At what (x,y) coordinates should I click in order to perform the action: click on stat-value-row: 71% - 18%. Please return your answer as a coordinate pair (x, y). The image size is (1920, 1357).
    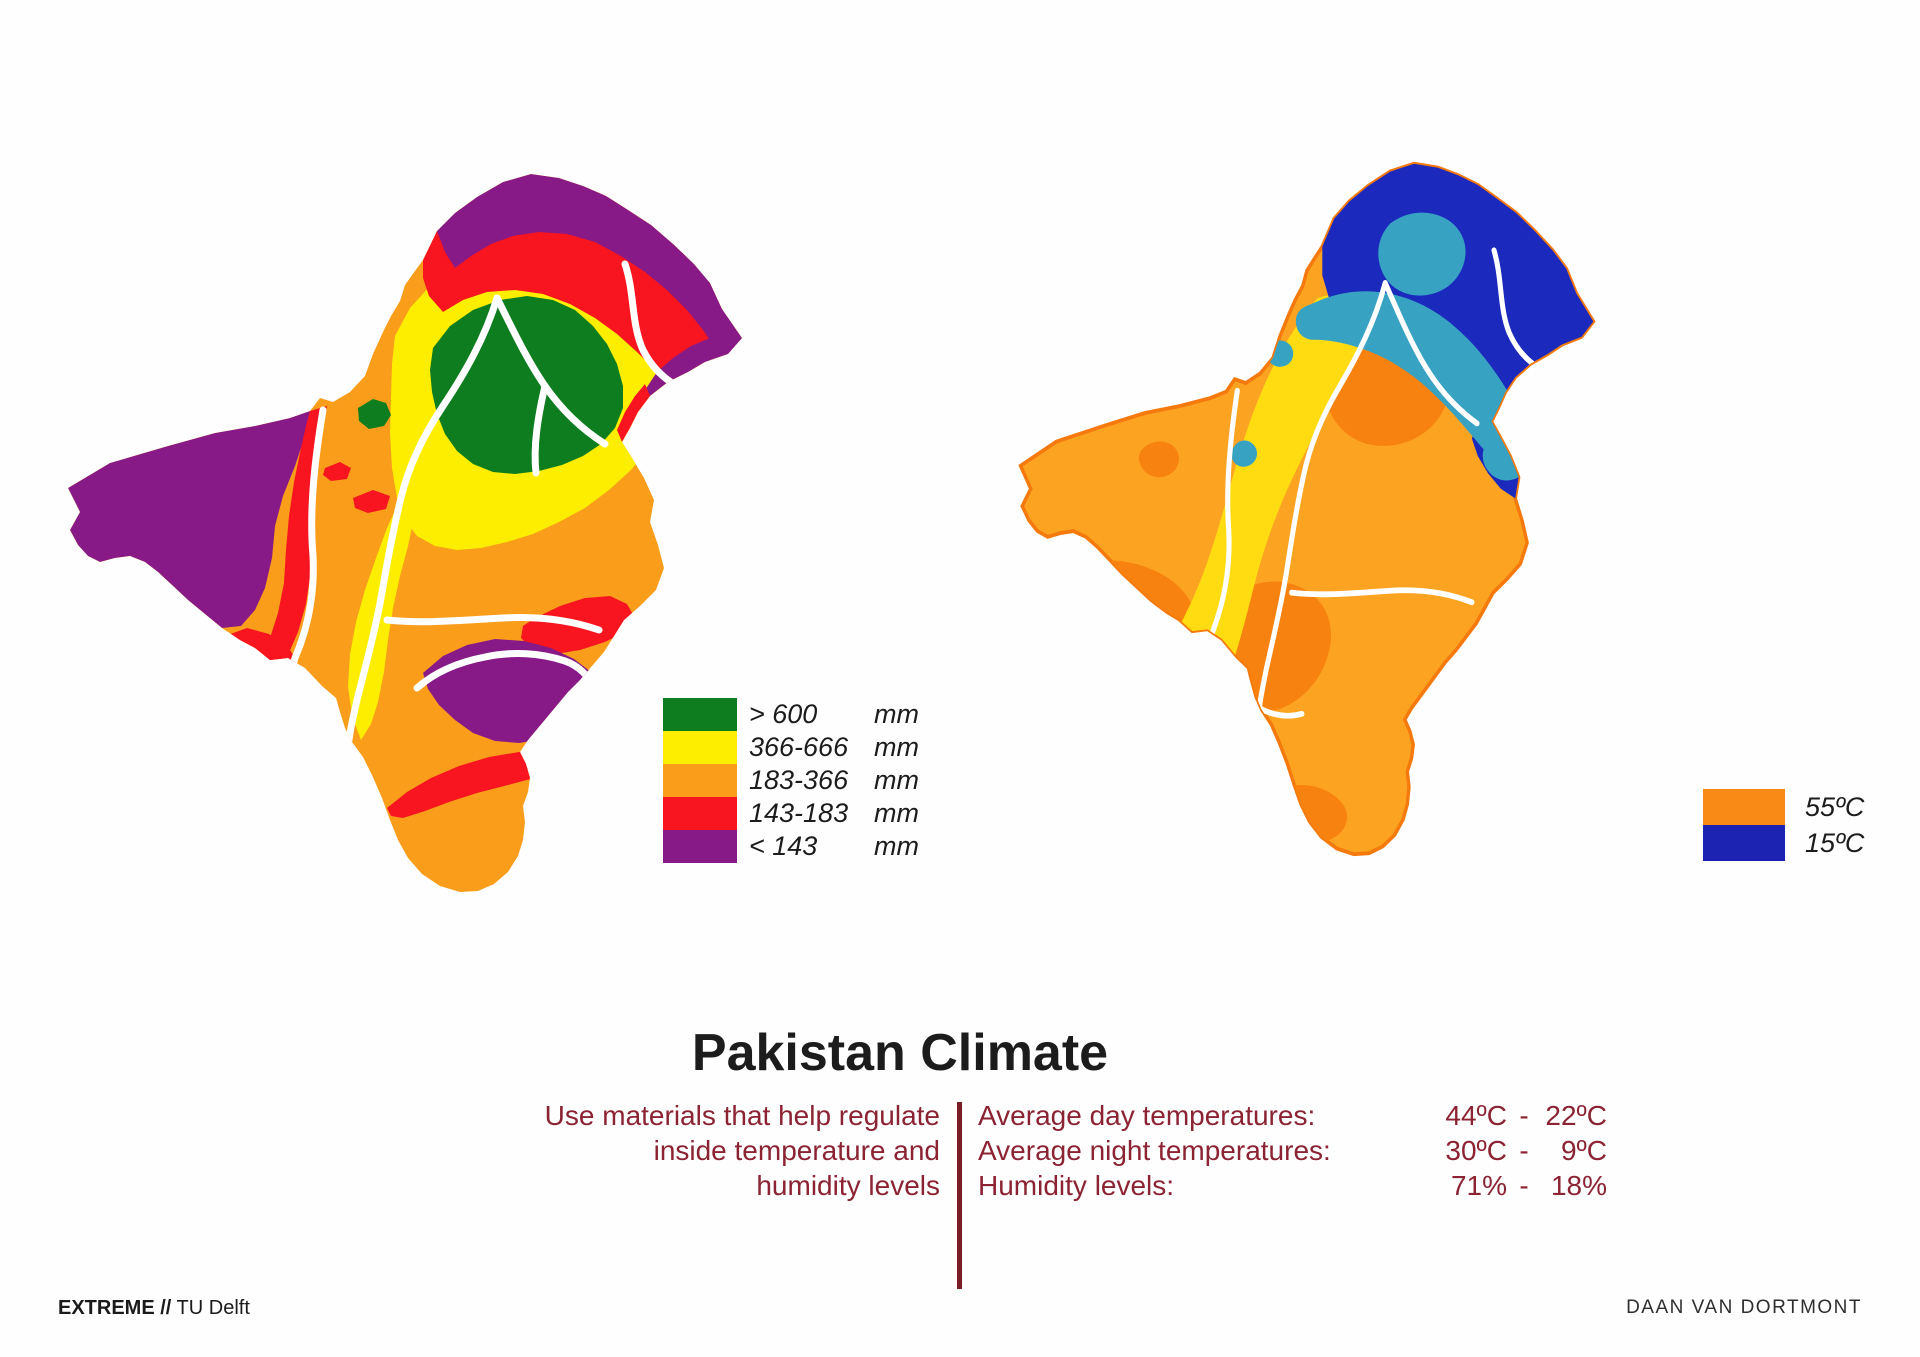
    Looking at the image, I should click on (1516, 1185).